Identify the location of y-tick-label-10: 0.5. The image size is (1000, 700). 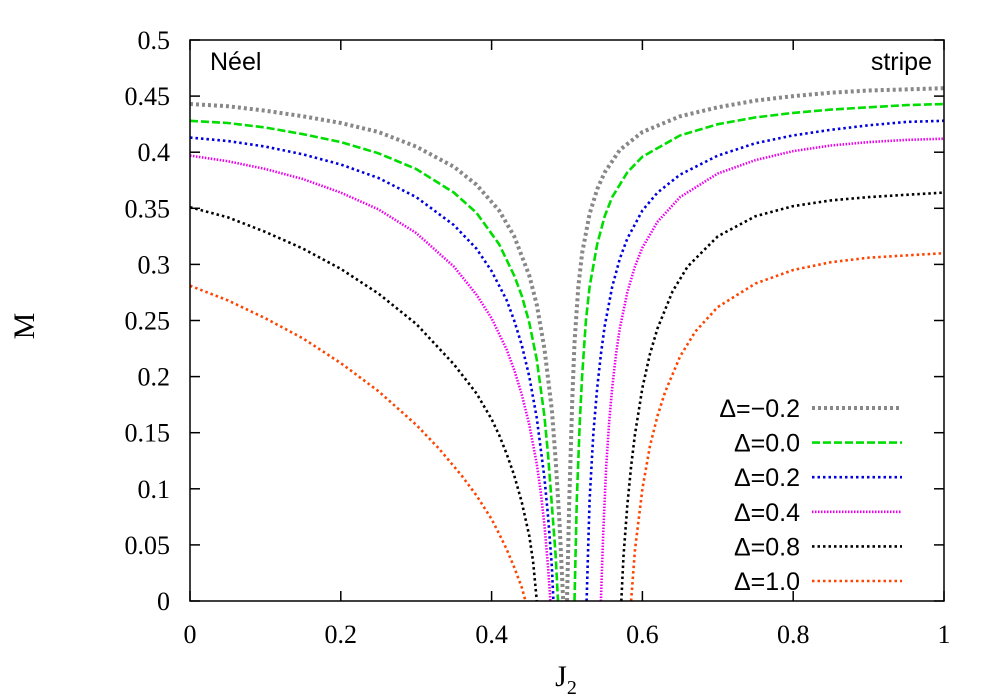
(154, 40).